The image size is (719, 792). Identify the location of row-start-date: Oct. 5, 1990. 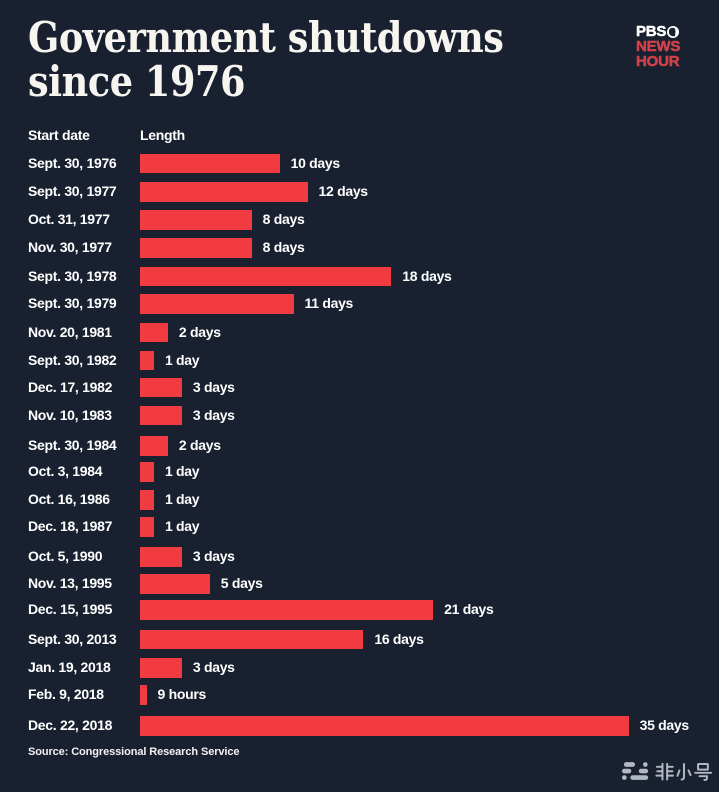
(65, 556).